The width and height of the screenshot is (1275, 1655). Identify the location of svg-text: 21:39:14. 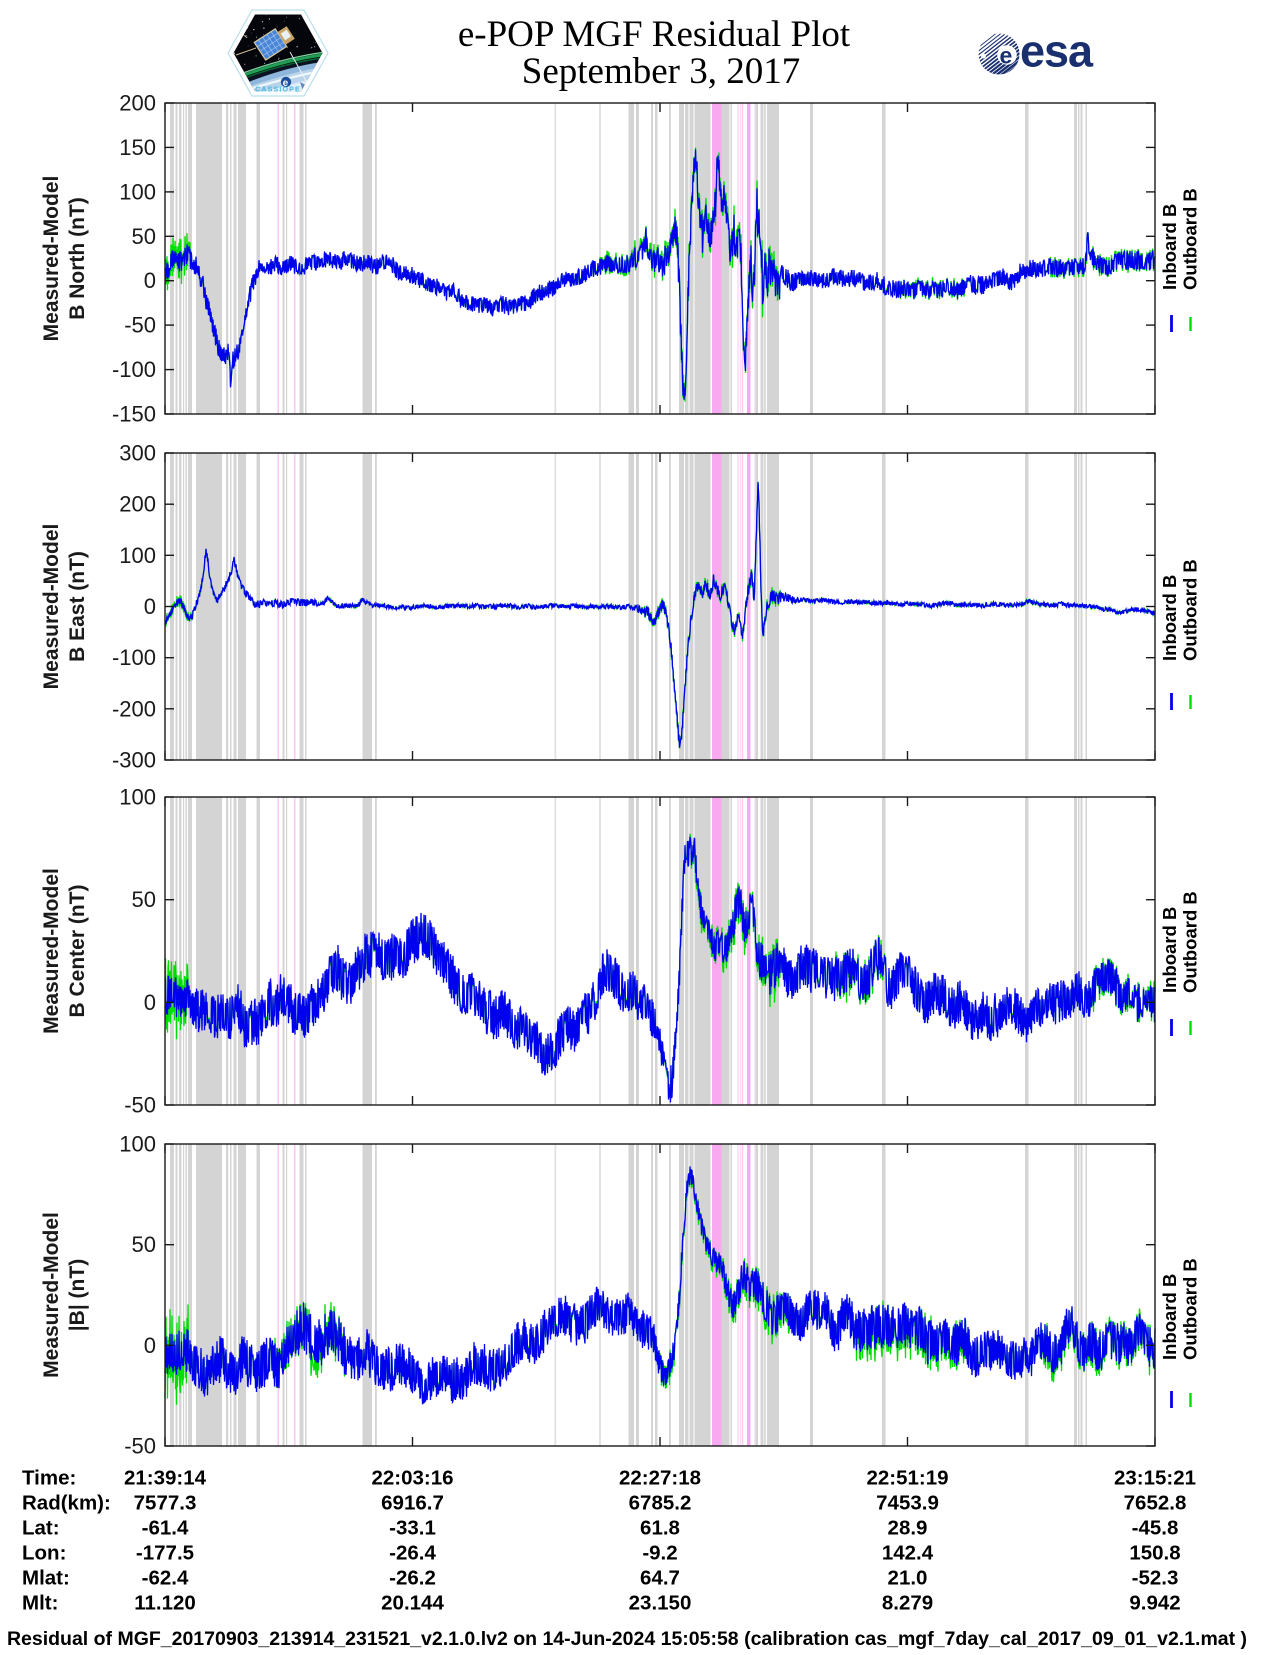
(165, 1478).